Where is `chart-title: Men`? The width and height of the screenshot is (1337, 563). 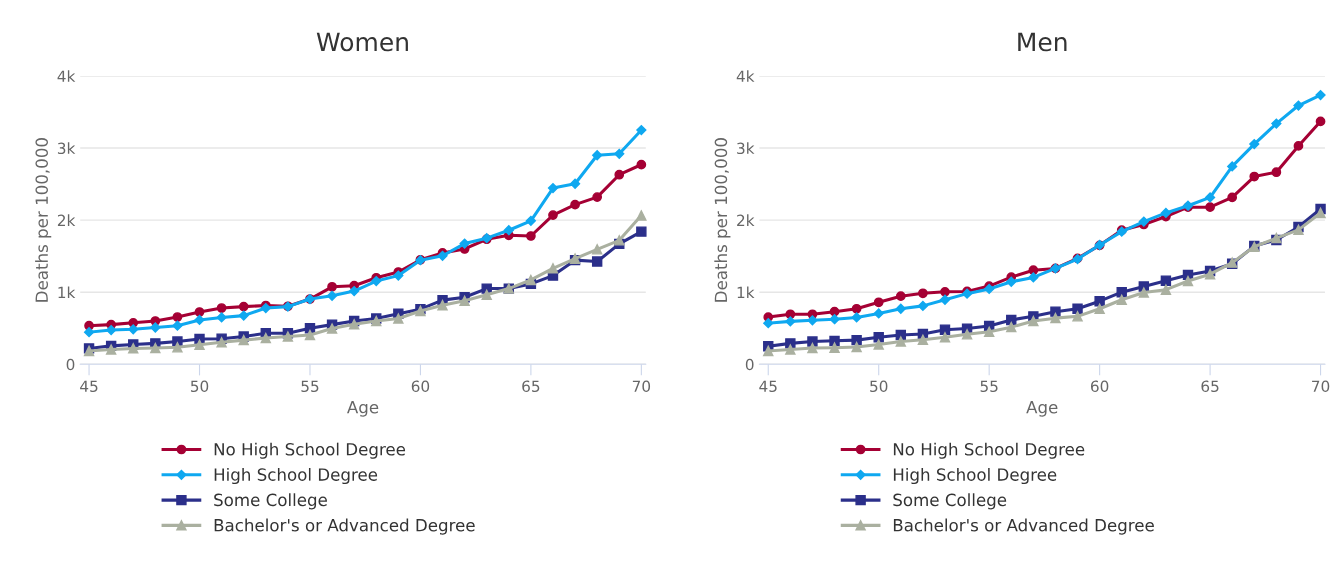 chart-title: Men is located at coordinates (1042, 42).